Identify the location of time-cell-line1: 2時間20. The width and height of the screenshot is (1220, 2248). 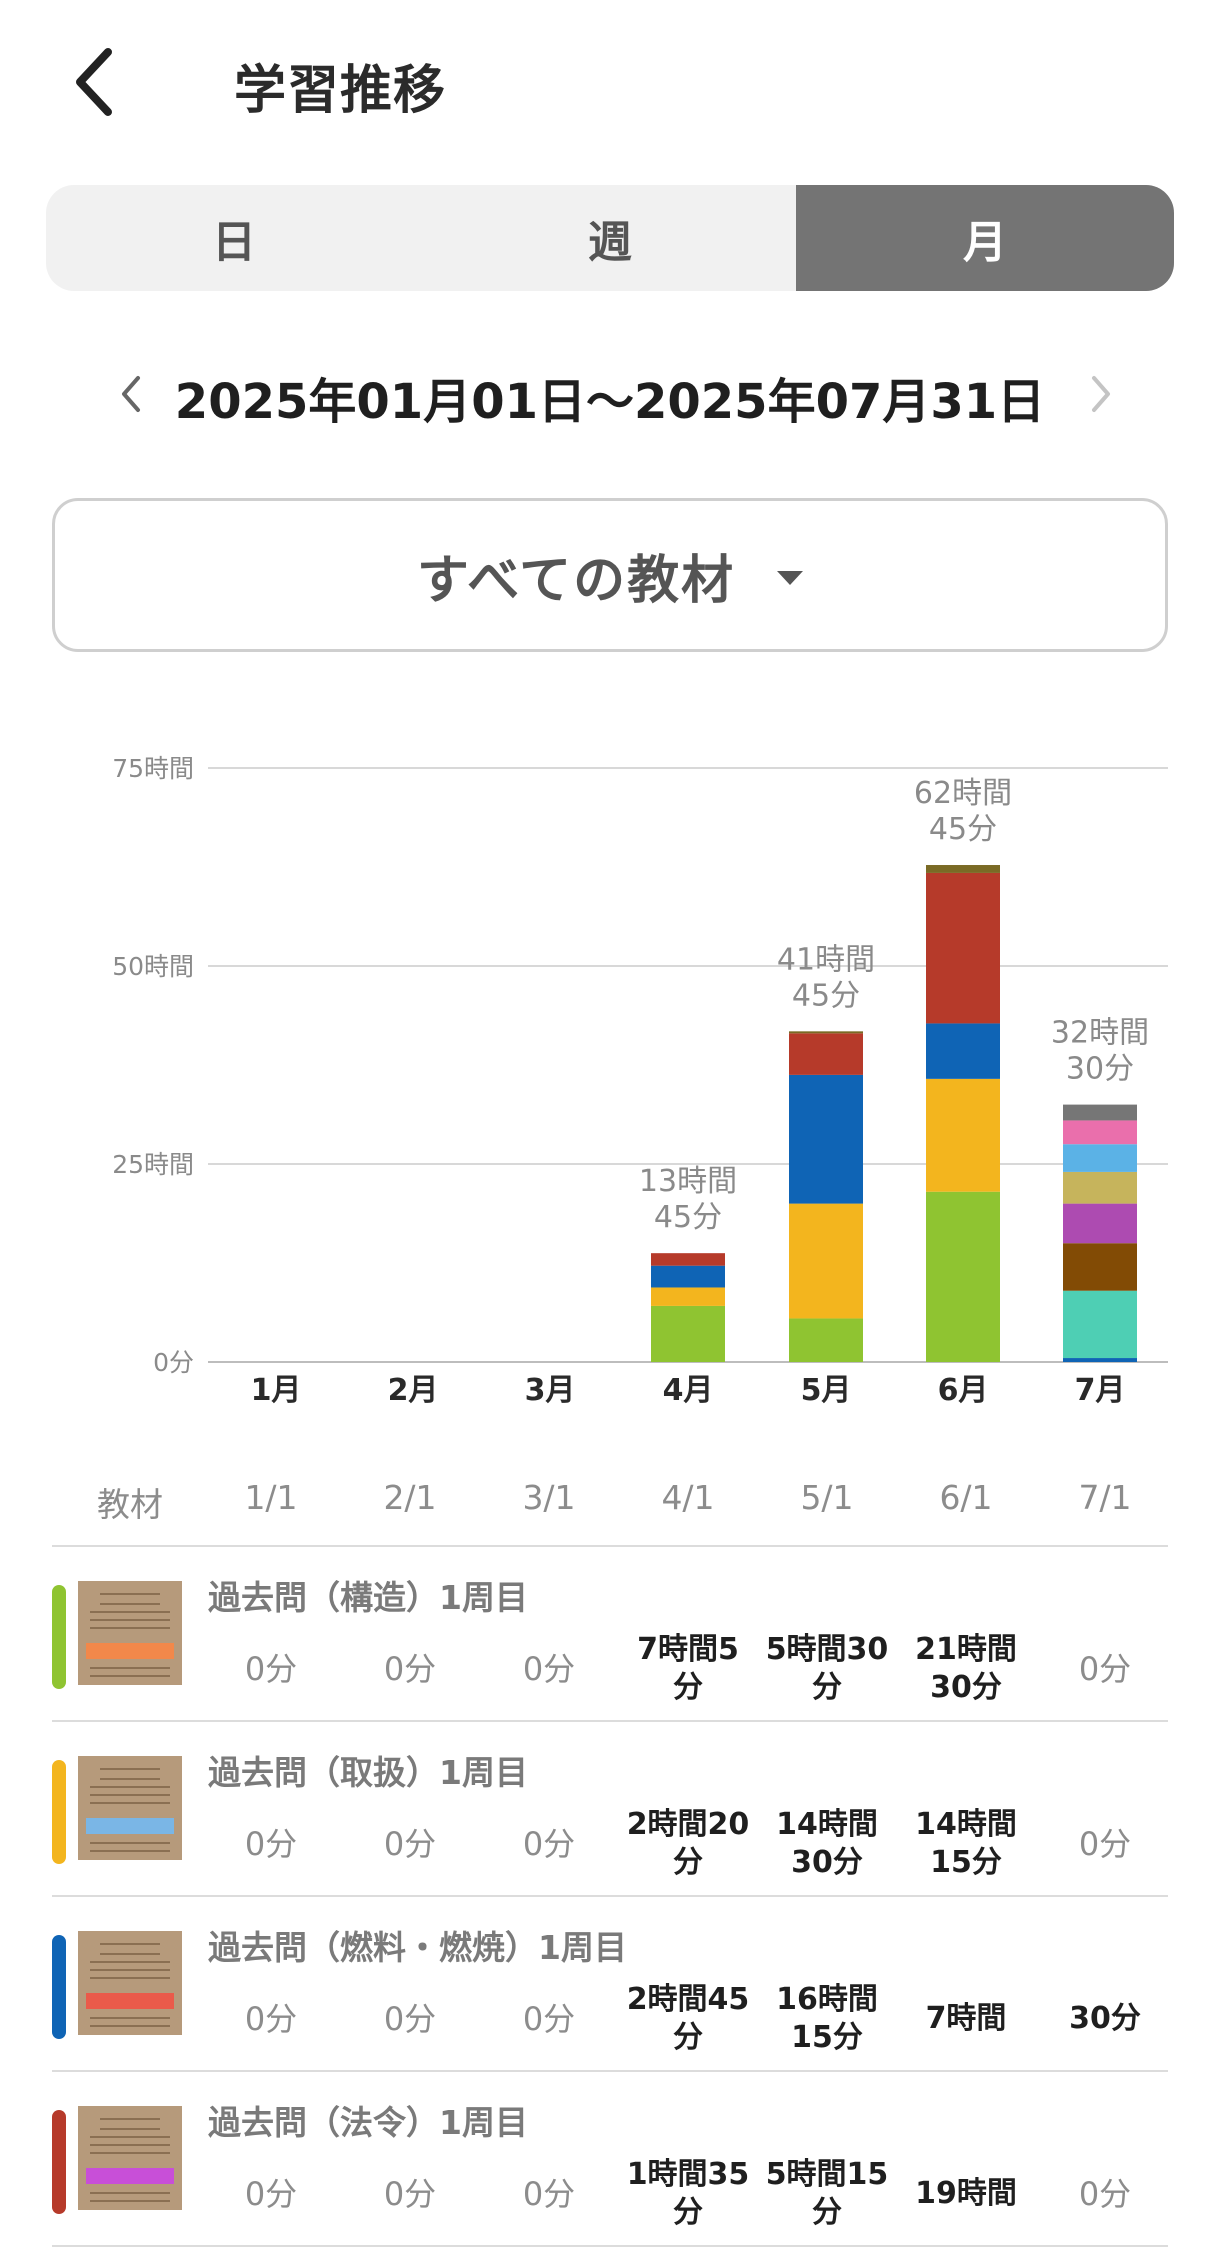
(688, 1824).